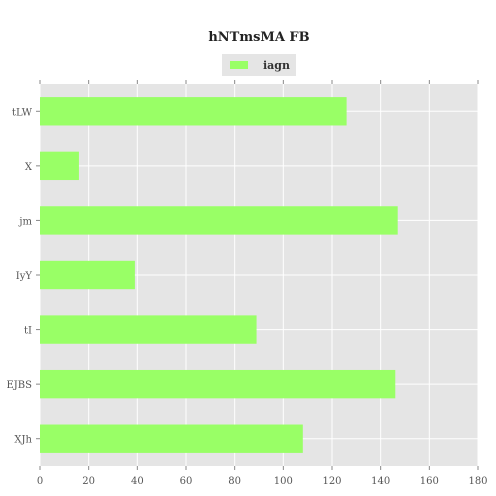  Describe the element at coordinates (40, 481) in the screenshot. I see `x-tick-label: 0` at that location.